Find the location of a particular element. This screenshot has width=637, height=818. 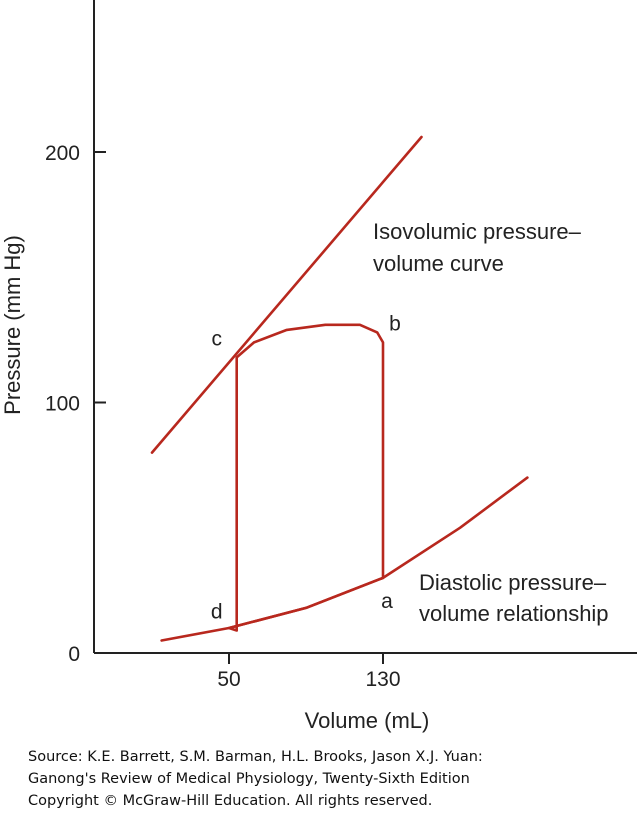

point-label-d: d is located at coordinates (217, 611).